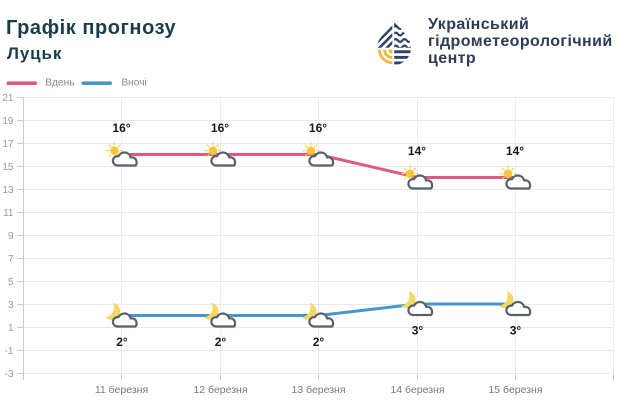 The width and height of the screenshot is (620, 415). Describe the element at coordinates (8, 167) in the screenshot. I see `svg-text: 15` at that location.